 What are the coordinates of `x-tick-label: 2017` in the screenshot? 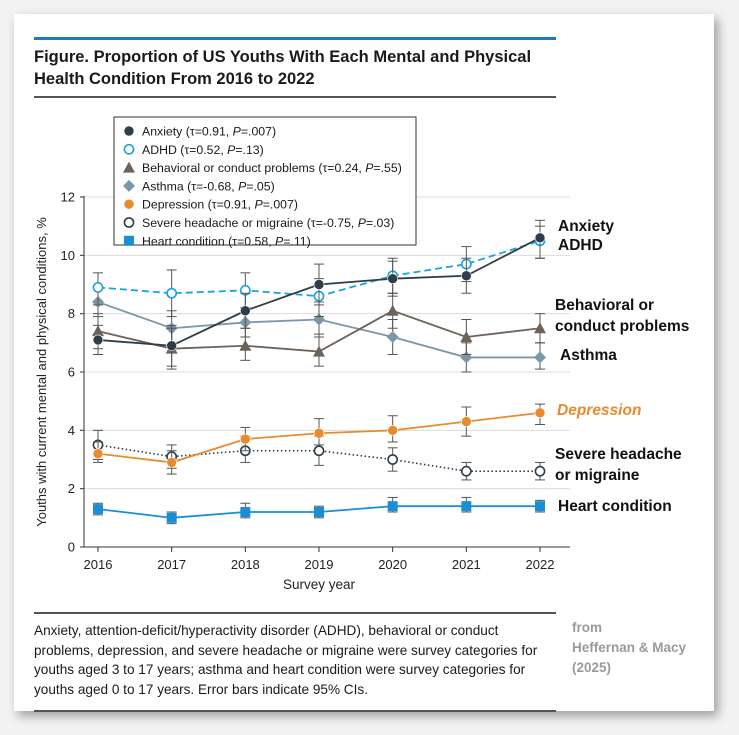 It's located at (171, 564).